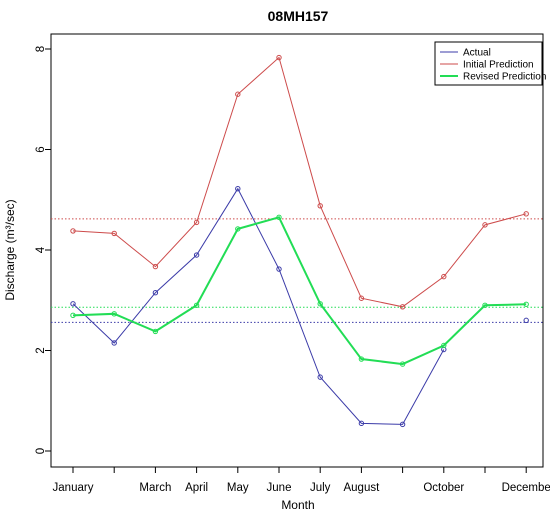  What do you see at coordinates (477, 53) in the screenshot?
I see `legend-label: Actual` at bounding box center [477, 53].